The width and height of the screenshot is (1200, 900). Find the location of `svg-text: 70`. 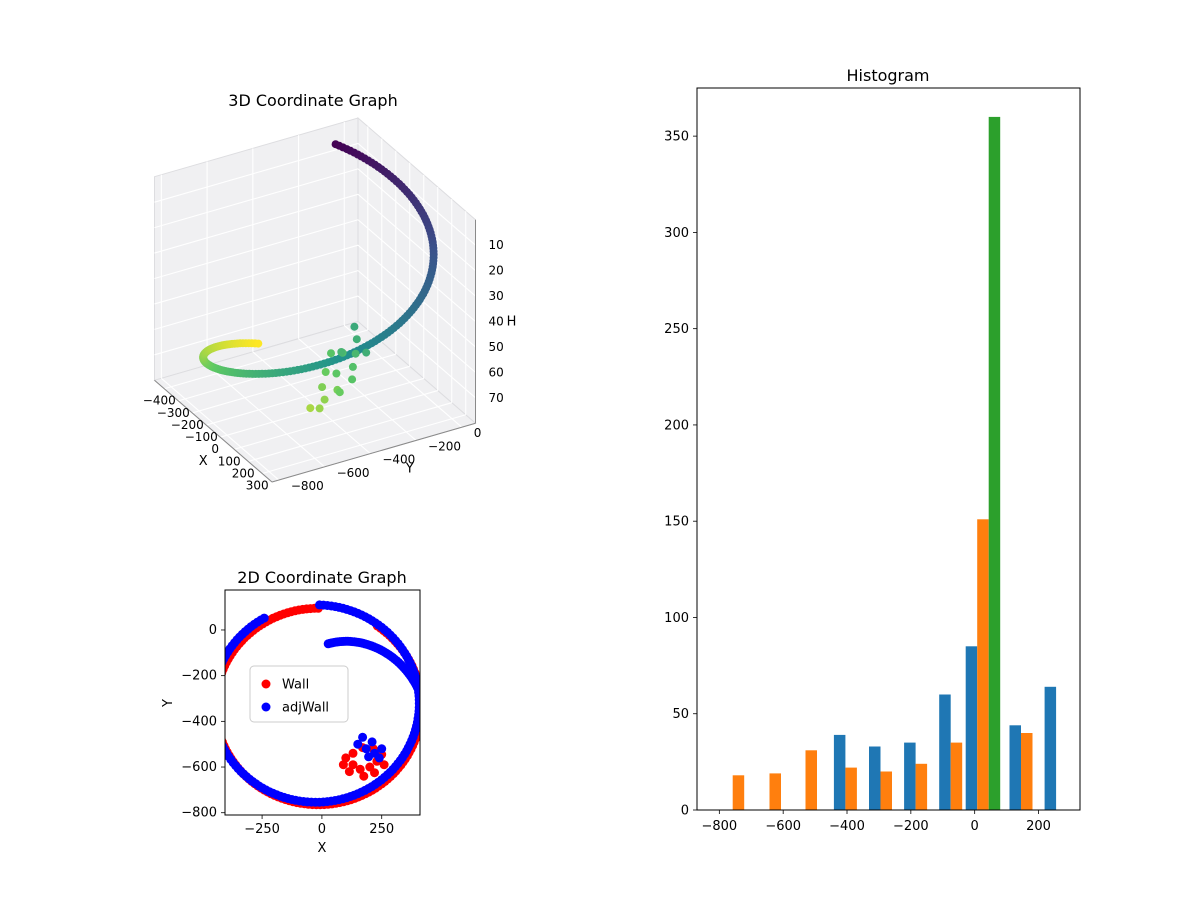

svg-text: 70 is located at coordinates (496, 398).